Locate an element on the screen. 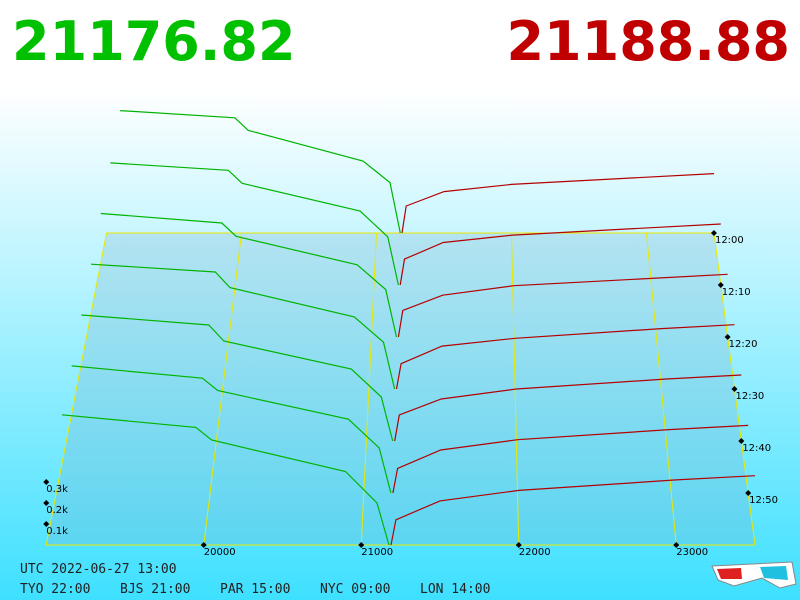 The image size is (800, 600). utc-time: UTC 2022-06-27 13:00 is located at coordinates (98, 569).